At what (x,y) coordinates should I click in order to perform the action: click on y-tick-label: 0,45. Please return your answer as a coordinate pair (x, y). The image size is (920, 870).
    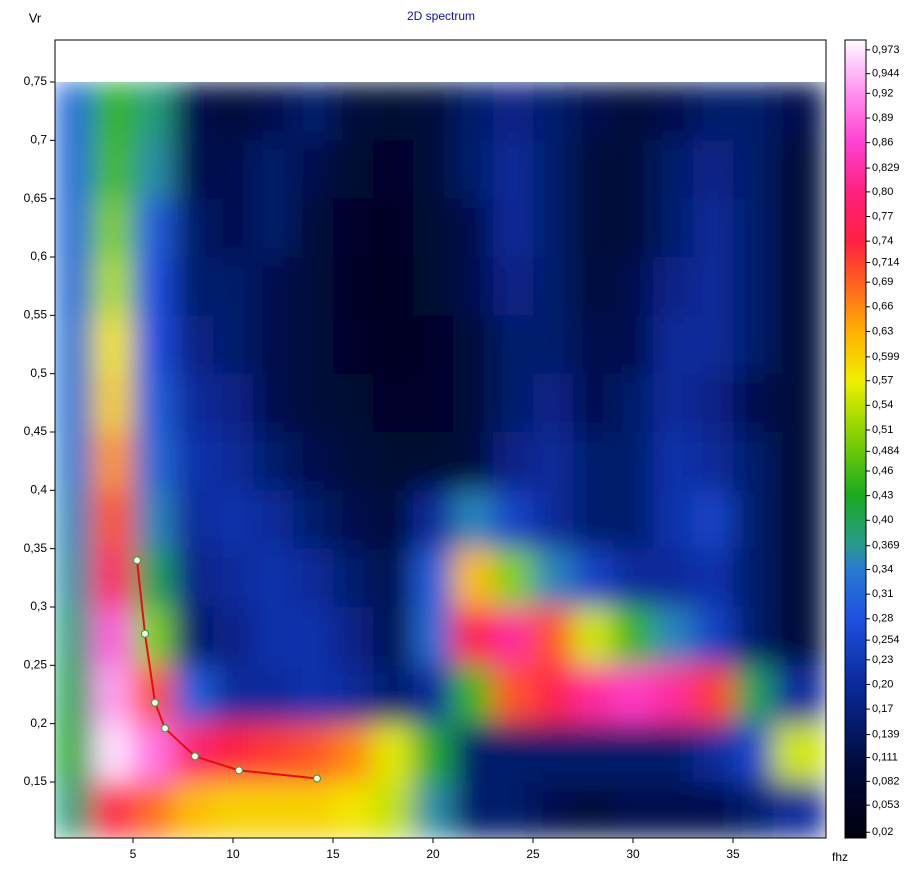
    Looking at the image, I should click on (36, 431).